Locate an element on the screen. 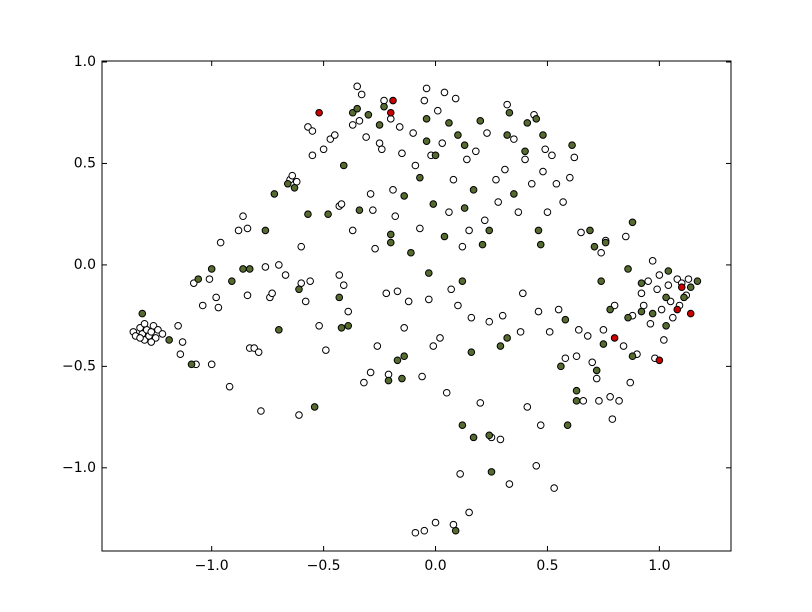  x-tick-label: −1.0 is located at coordinates (212, 566).